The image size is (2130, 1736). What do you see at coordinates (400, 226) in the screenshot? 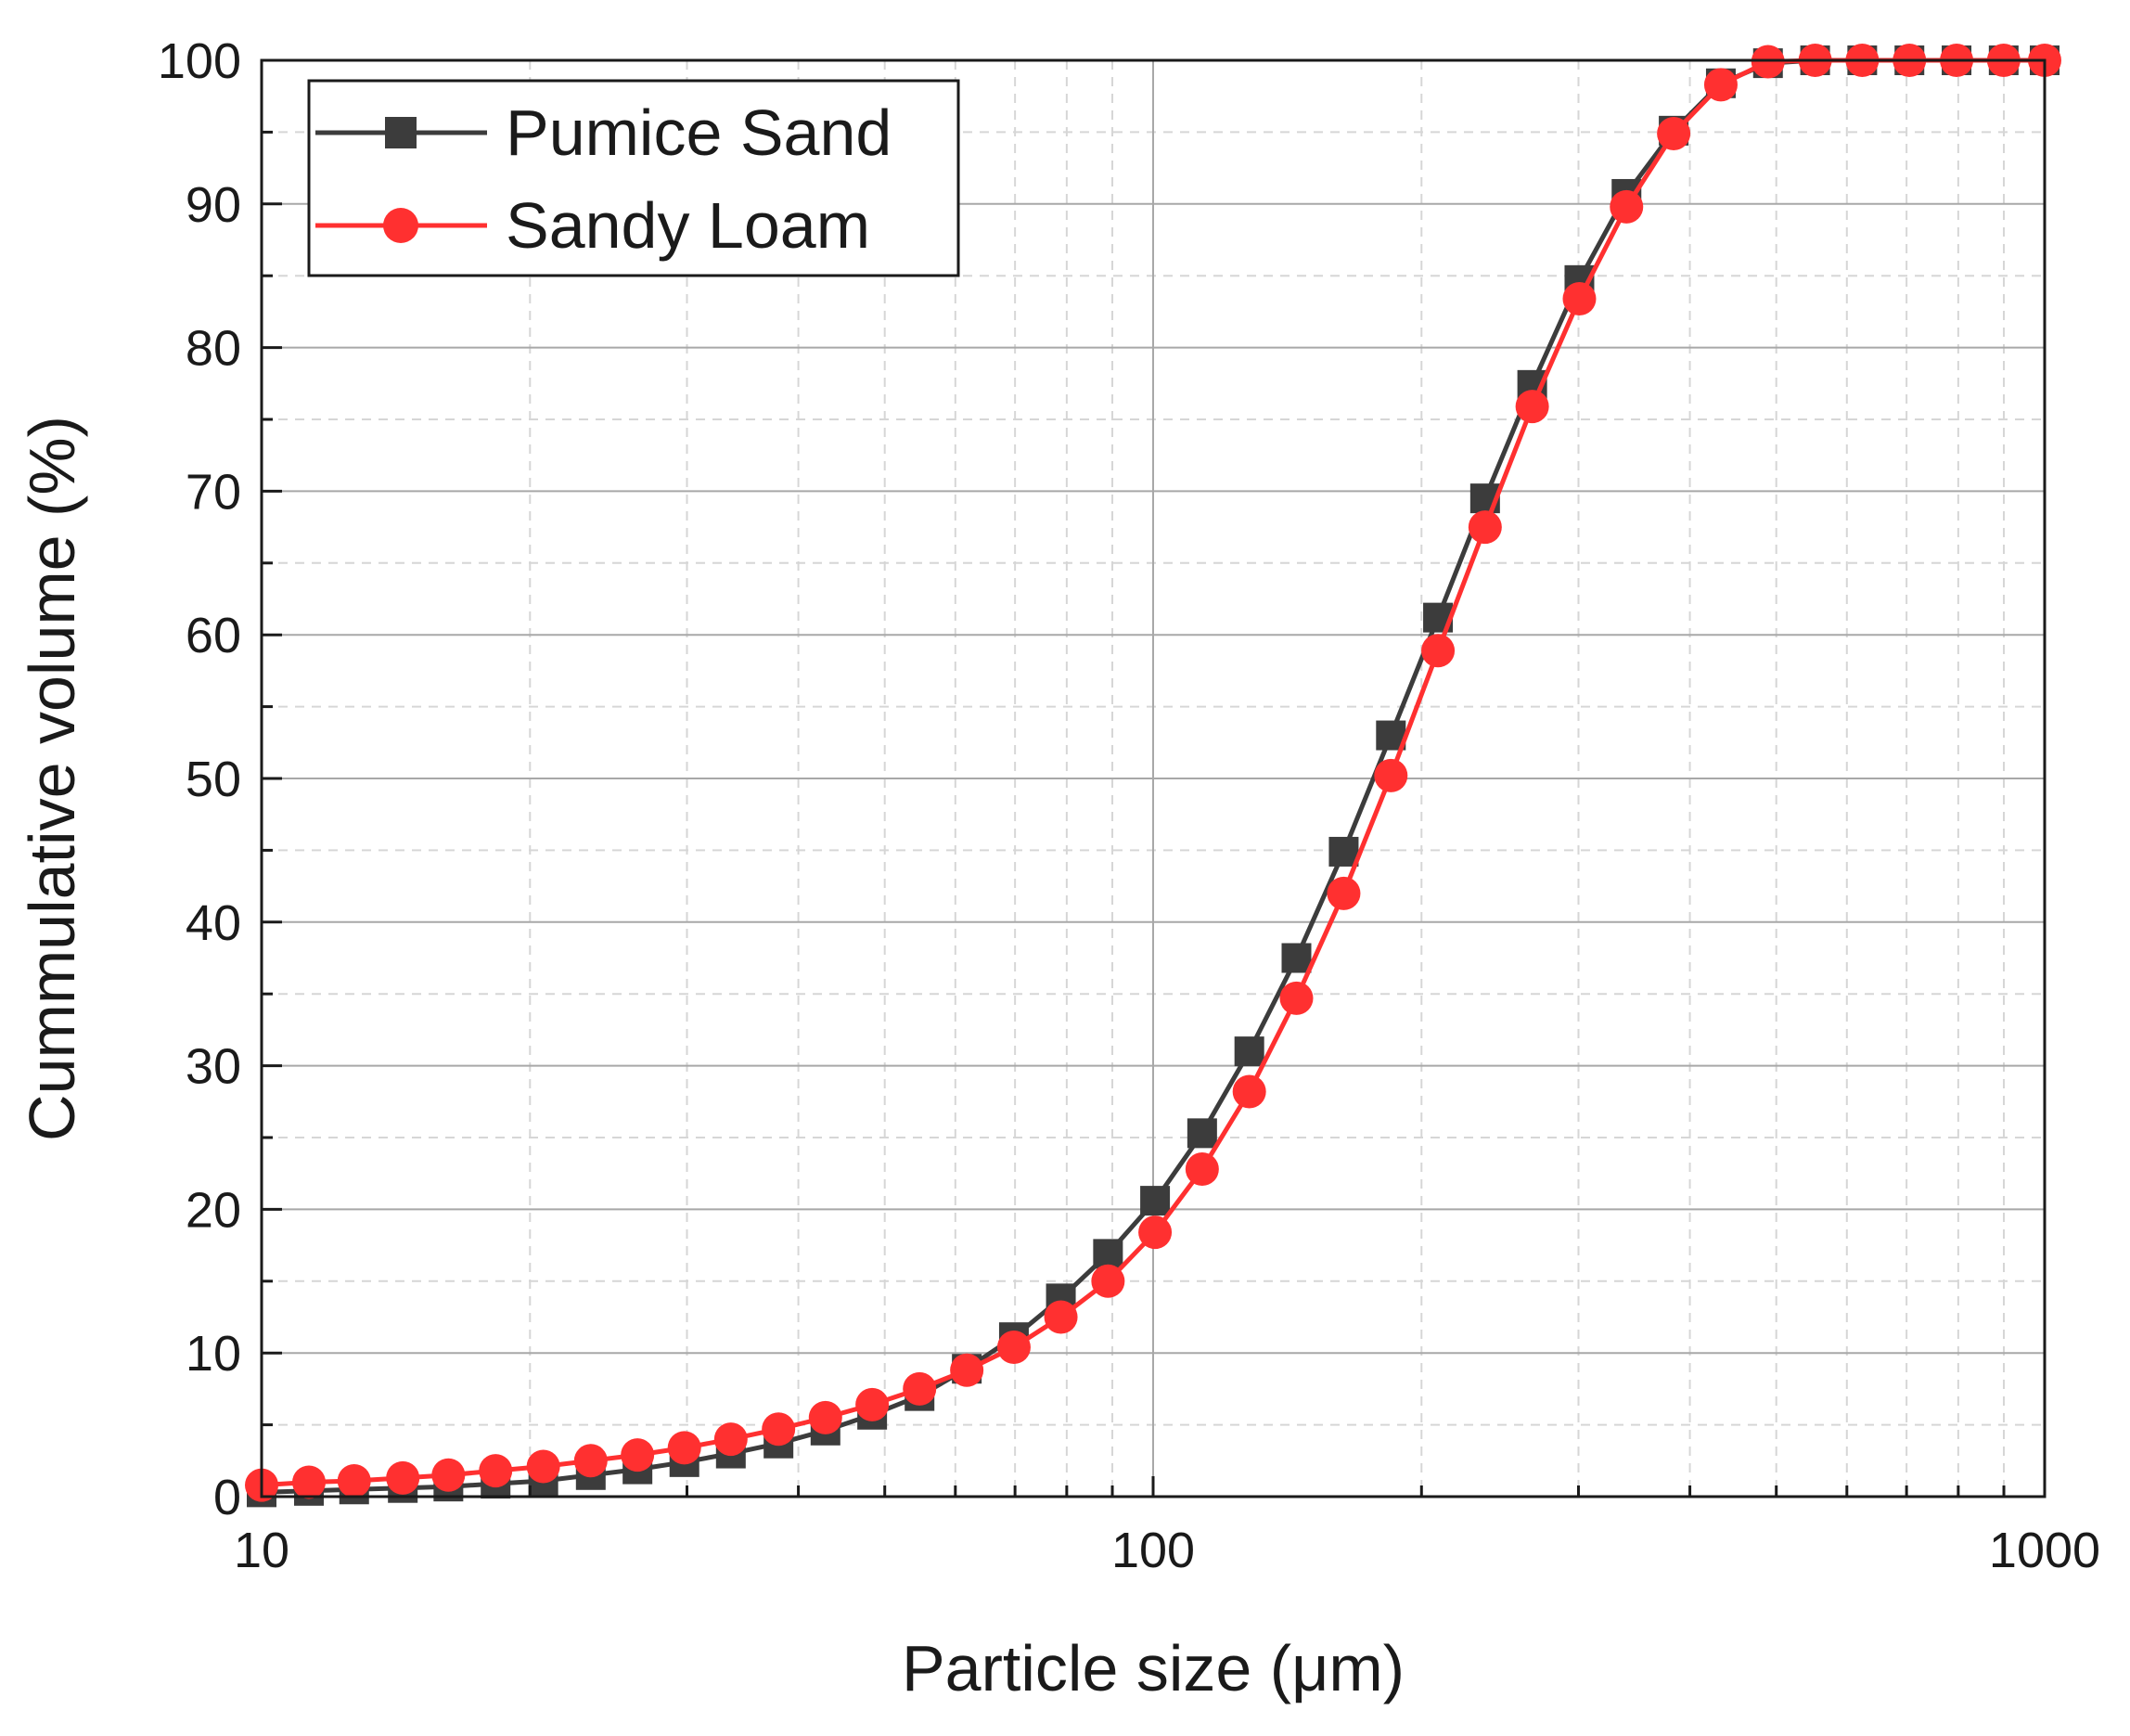
I see `legend-marker-sandy-loam` at bounding box center [400, 226].